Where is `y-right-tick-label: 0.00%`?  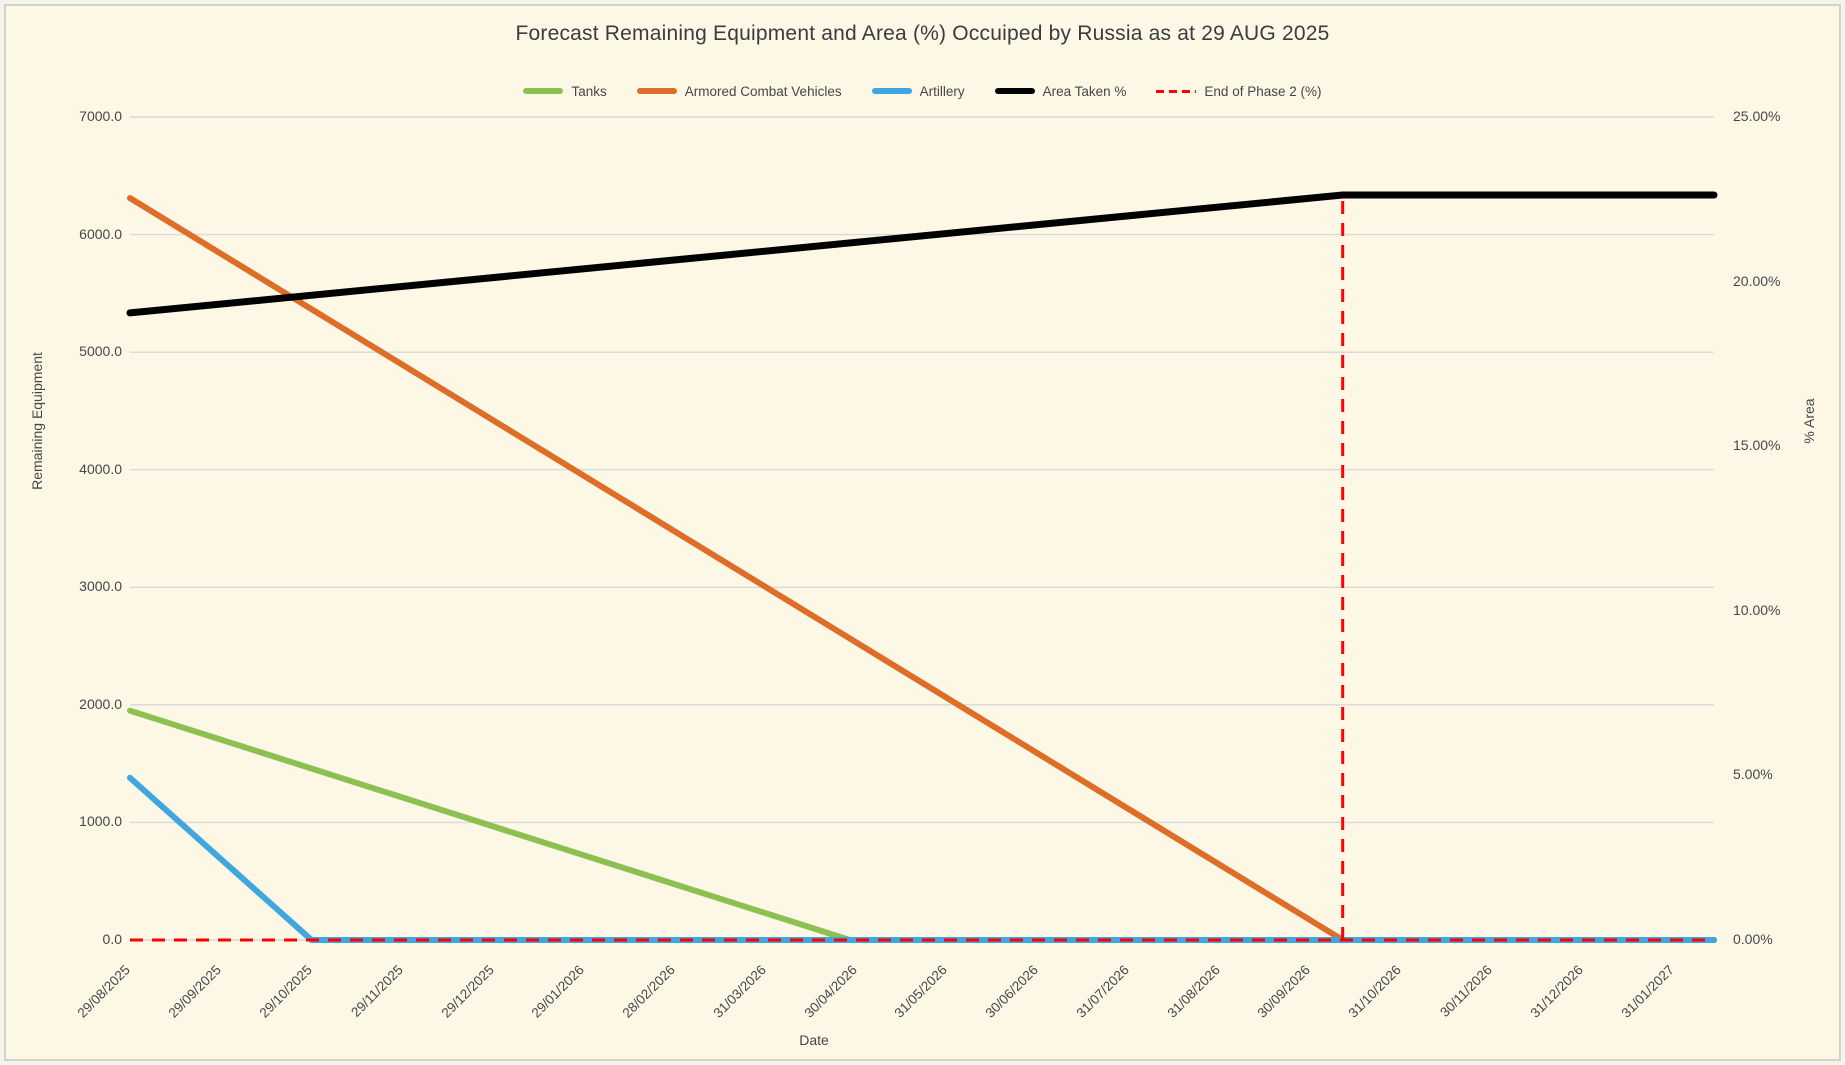 y-right-tick-label: 0.00% is located at coordinates (1753, 939).